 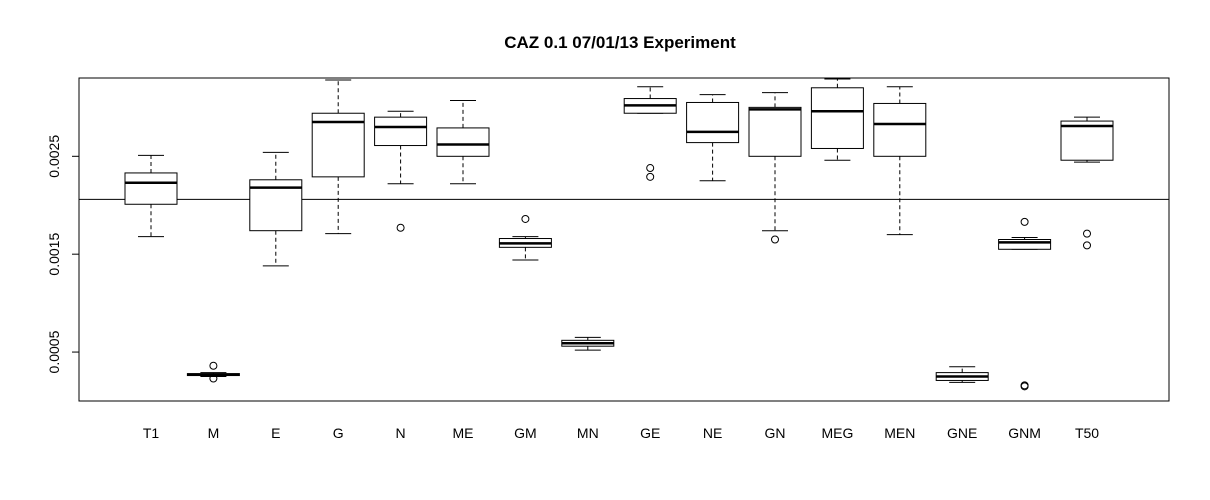 What do you see at coordinates (275, 433) in the screenshot?
I see `x-tick-label: E` at bounding box center [275, 433].